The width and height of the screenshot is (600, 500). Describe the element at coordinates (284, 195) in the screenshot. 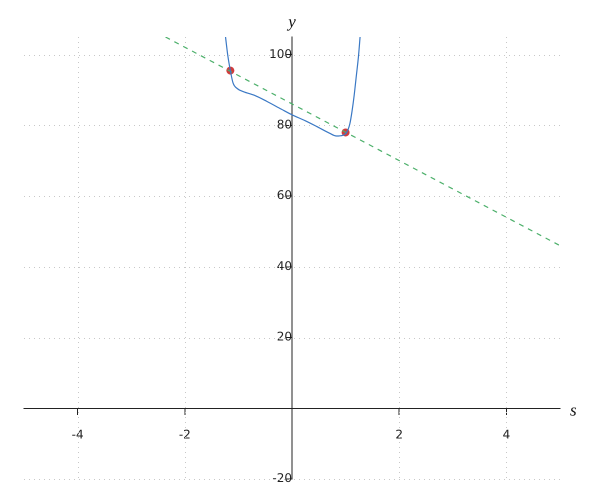

I see `y-tick-label: 60` at that location.